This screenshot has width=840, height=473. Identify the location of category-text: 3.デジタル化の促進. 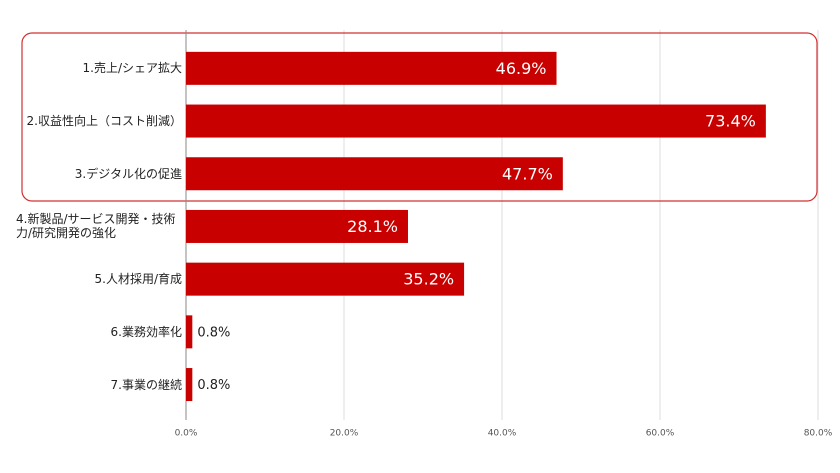
(128, 173).